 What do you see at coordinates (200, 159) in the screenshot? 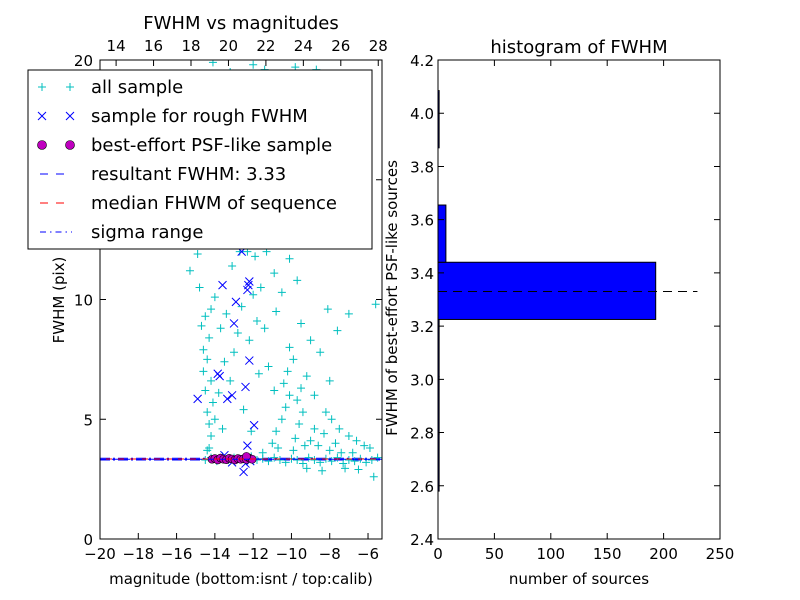
I see `legend-box` at bounding box center [200, 159].